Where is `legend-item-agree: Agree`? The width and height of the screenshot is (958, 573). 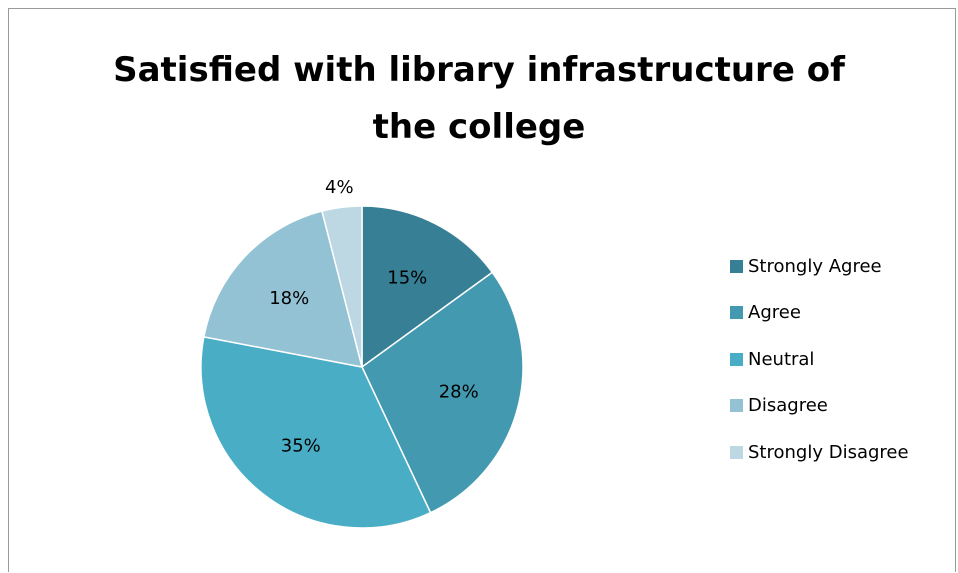
legend-item-agree: Agree is located at coordinates (840, 313).